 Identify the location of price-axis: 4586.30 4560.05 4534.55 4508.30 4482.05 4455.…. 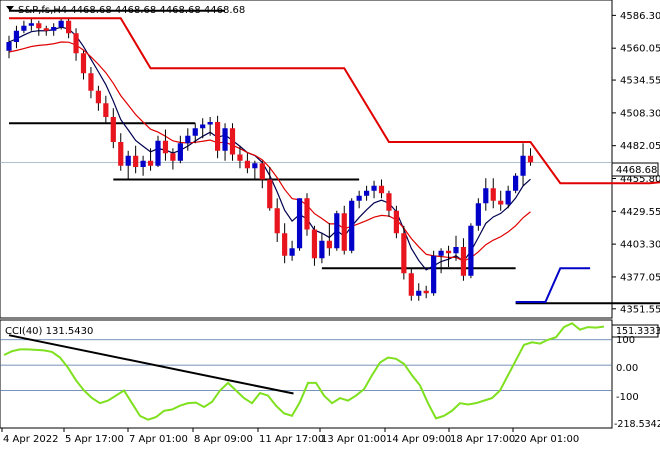
(636, 163).